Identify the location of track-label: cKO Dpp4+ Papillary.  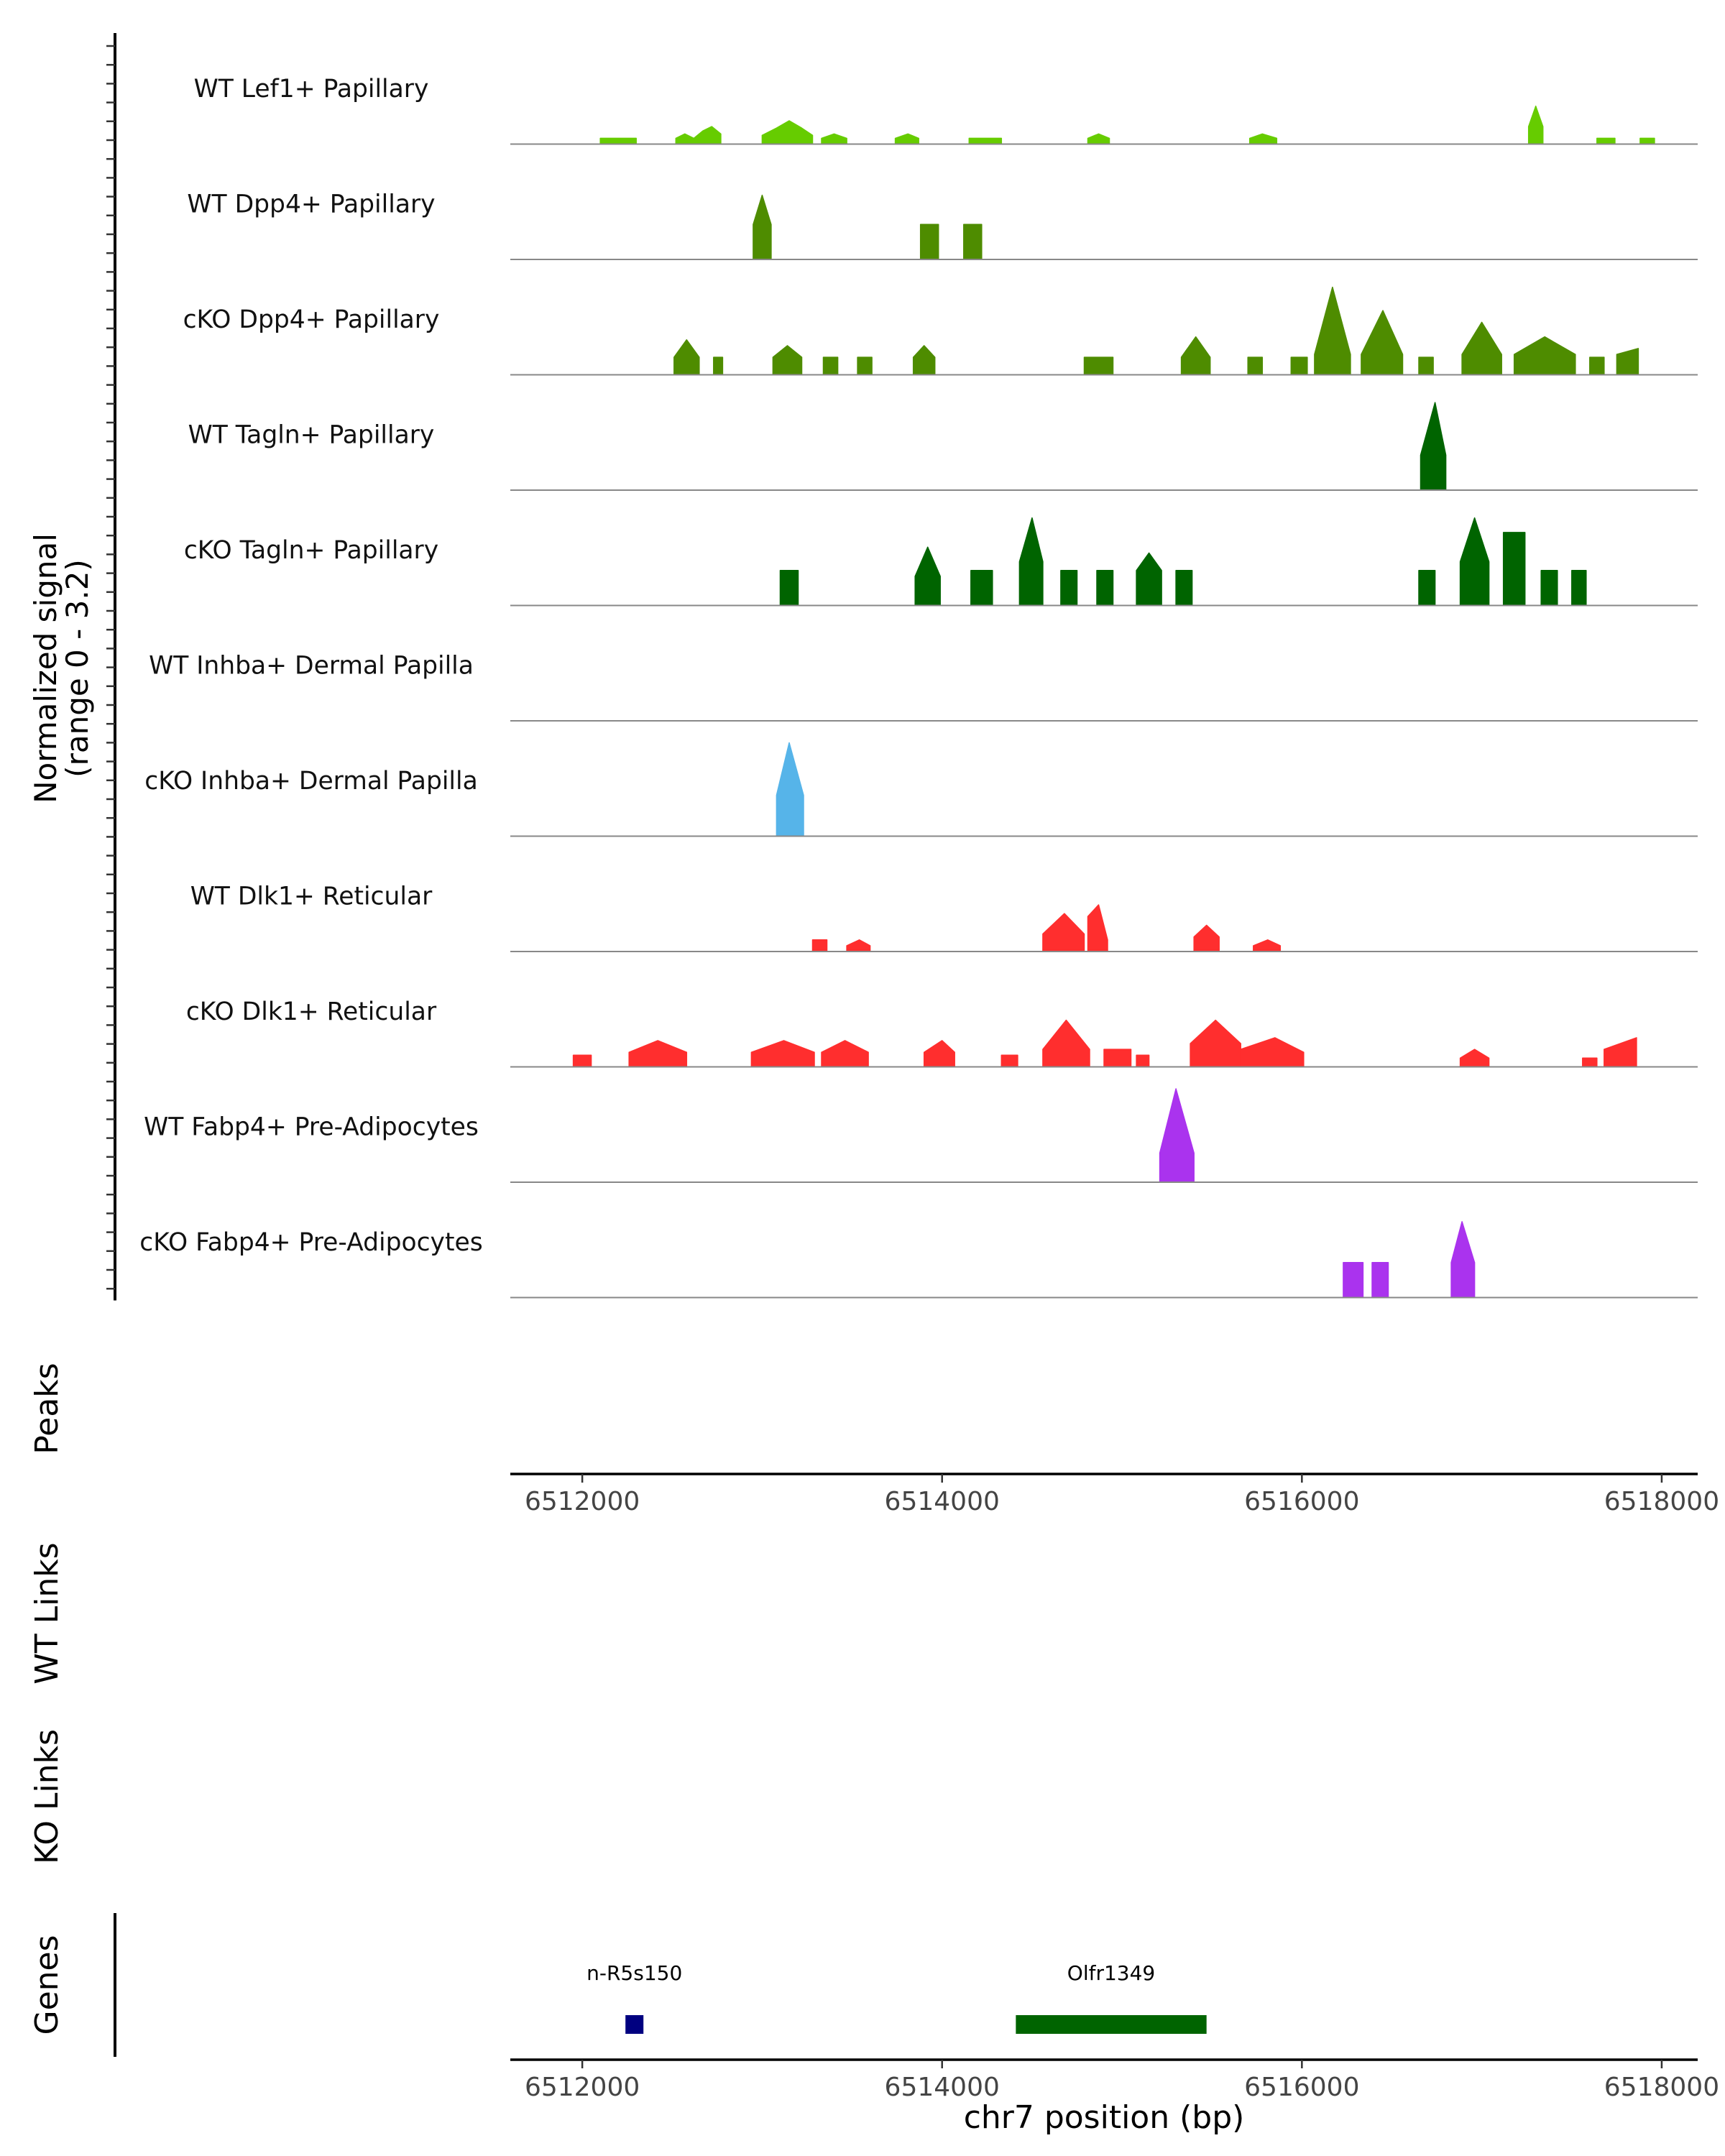
(311, 319).